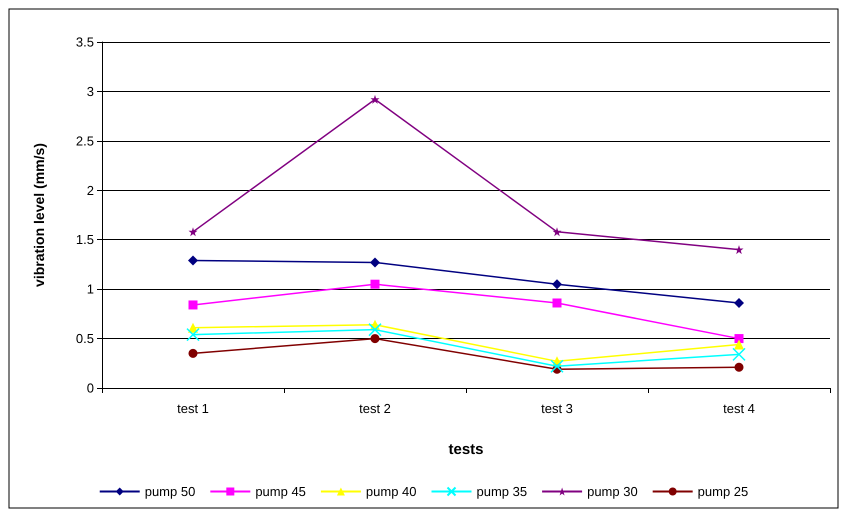 This screenshot has width=847, height=517. Describe the element at coordinates (90, 190) in the screenshot. I see `y-tick-label: 2` at that location.